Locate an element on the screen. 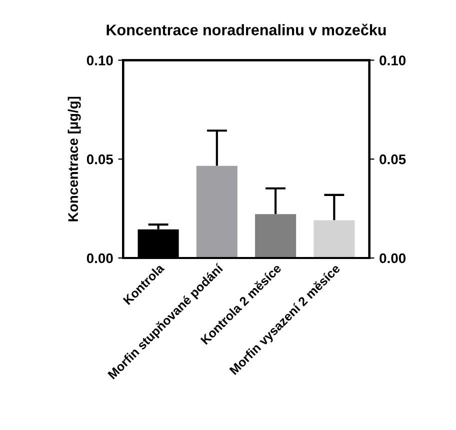 The width and height of the screenshot is (456, 430). y-tick-label: 0.10 is located at coordinates (99, 61).